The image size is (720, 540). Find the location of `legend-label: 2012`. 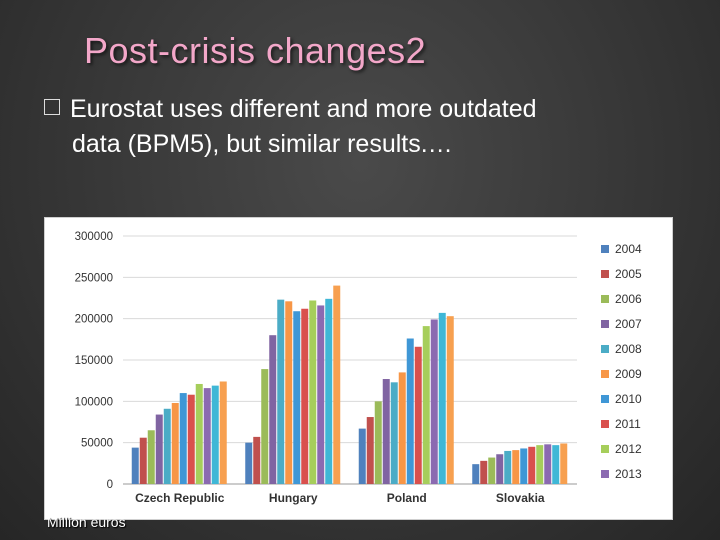

legend-label: 2012 is located at coordinates (628, 449).